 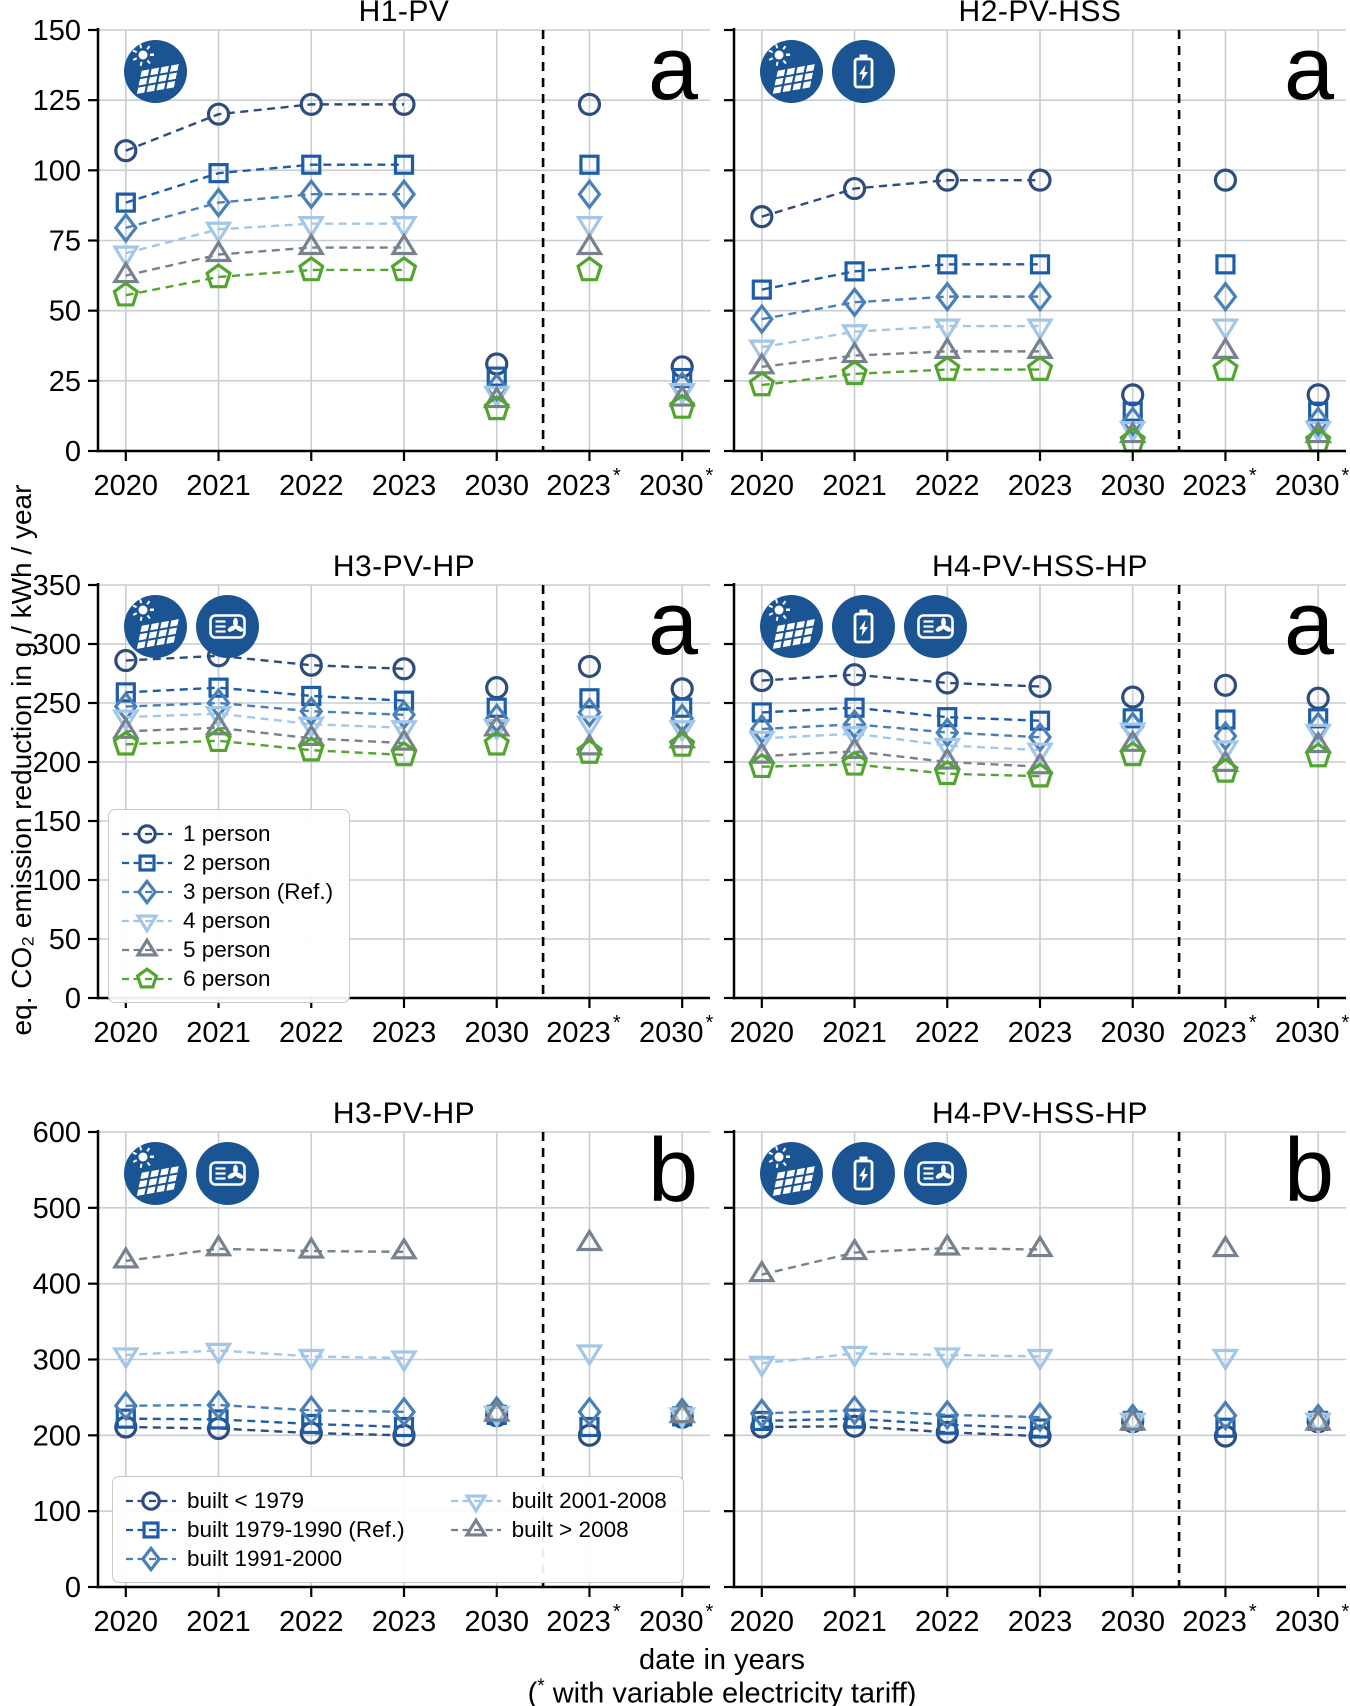 What do you see at coordinates (791, 1173) in the screenshot?
I see `pv-icon` at bounding box center [791, 1173].